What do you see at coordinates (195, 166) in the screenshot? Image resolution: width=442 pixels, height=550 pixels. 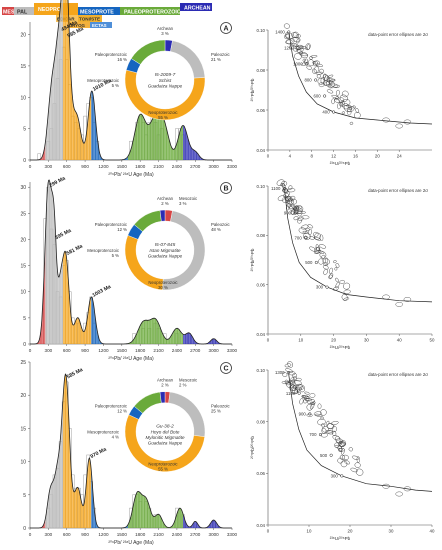 I see `x-tick-label: 2700` at bounding box center [195, 166].